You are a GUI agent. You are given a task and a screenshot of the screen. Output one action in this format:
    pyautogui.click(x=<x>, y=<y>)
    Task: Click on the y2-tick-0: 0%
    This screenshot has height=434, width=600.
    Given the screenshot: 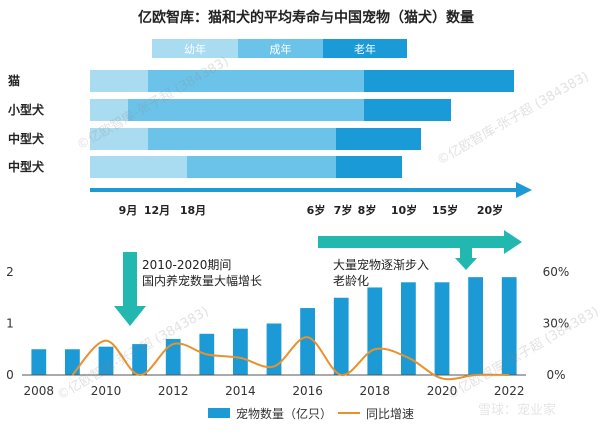 What is the action you would take?
    pyautogui.click(x=555, y=375)
    